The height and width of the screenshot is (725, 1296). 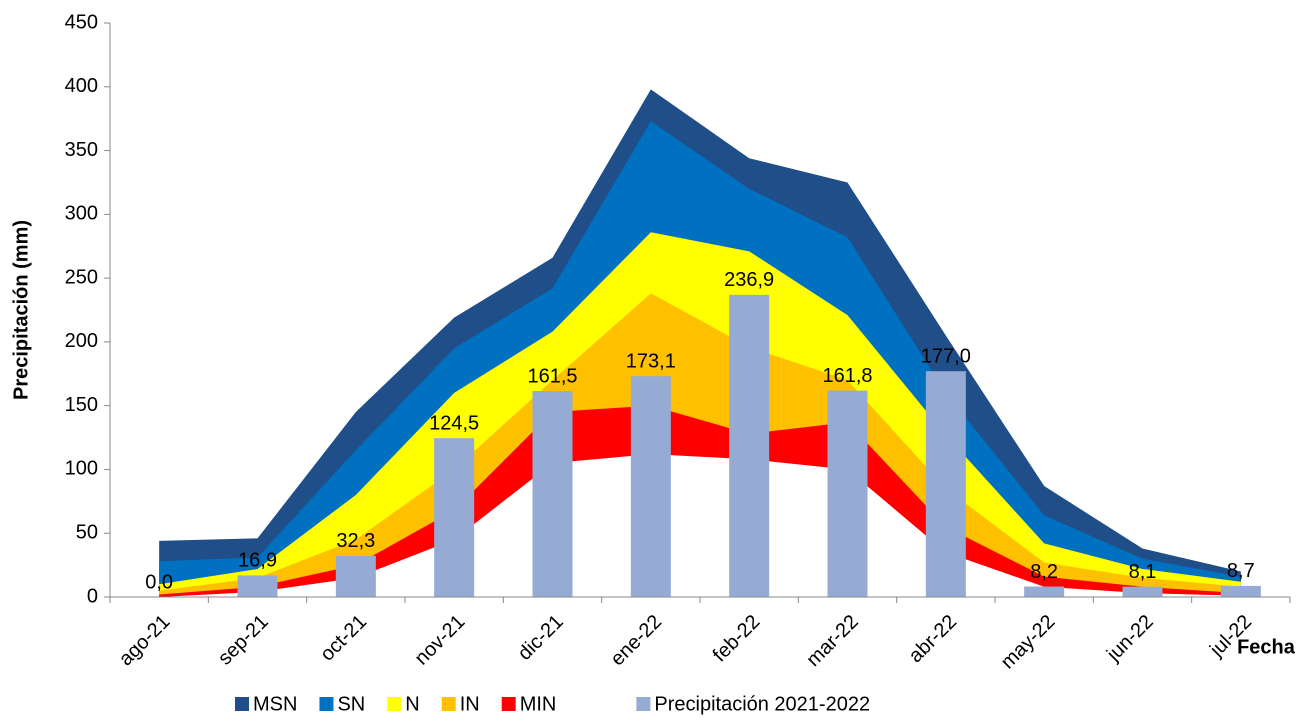 I want to click on x-tick-label: may-22, so click(x=1028, y=642).